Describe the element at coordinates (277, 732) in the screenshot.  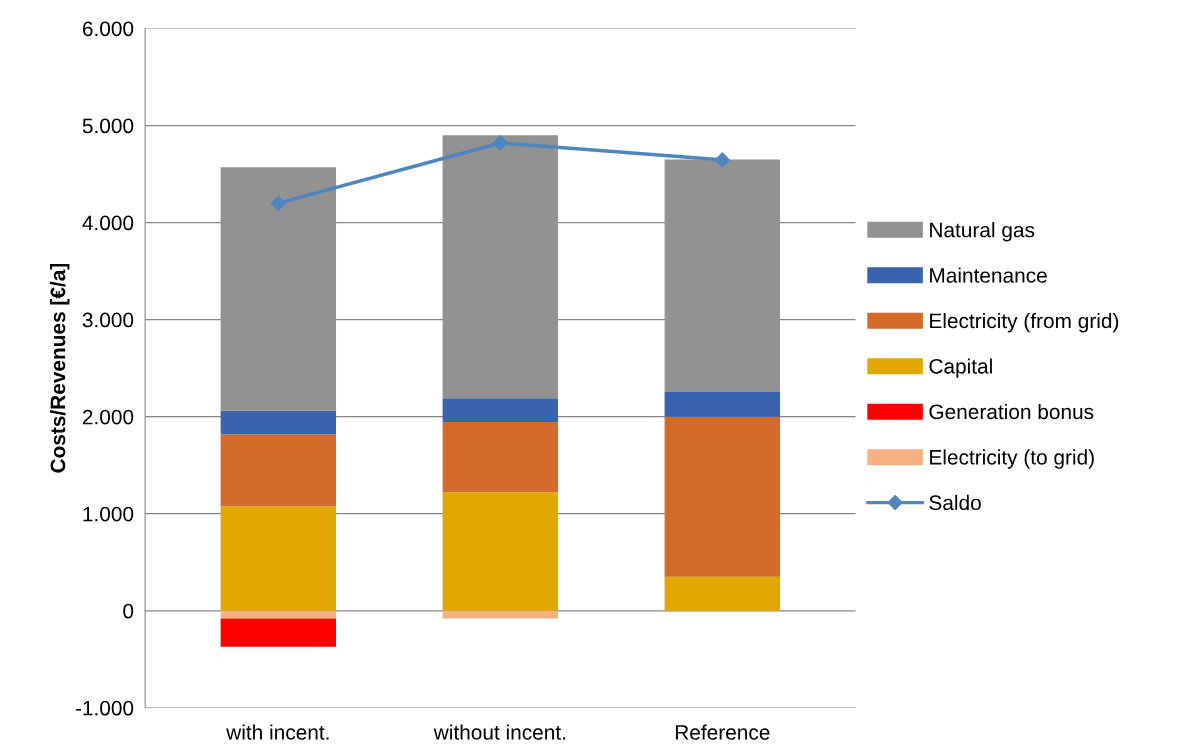
I see `x-tick-label: with incent.` at that location.